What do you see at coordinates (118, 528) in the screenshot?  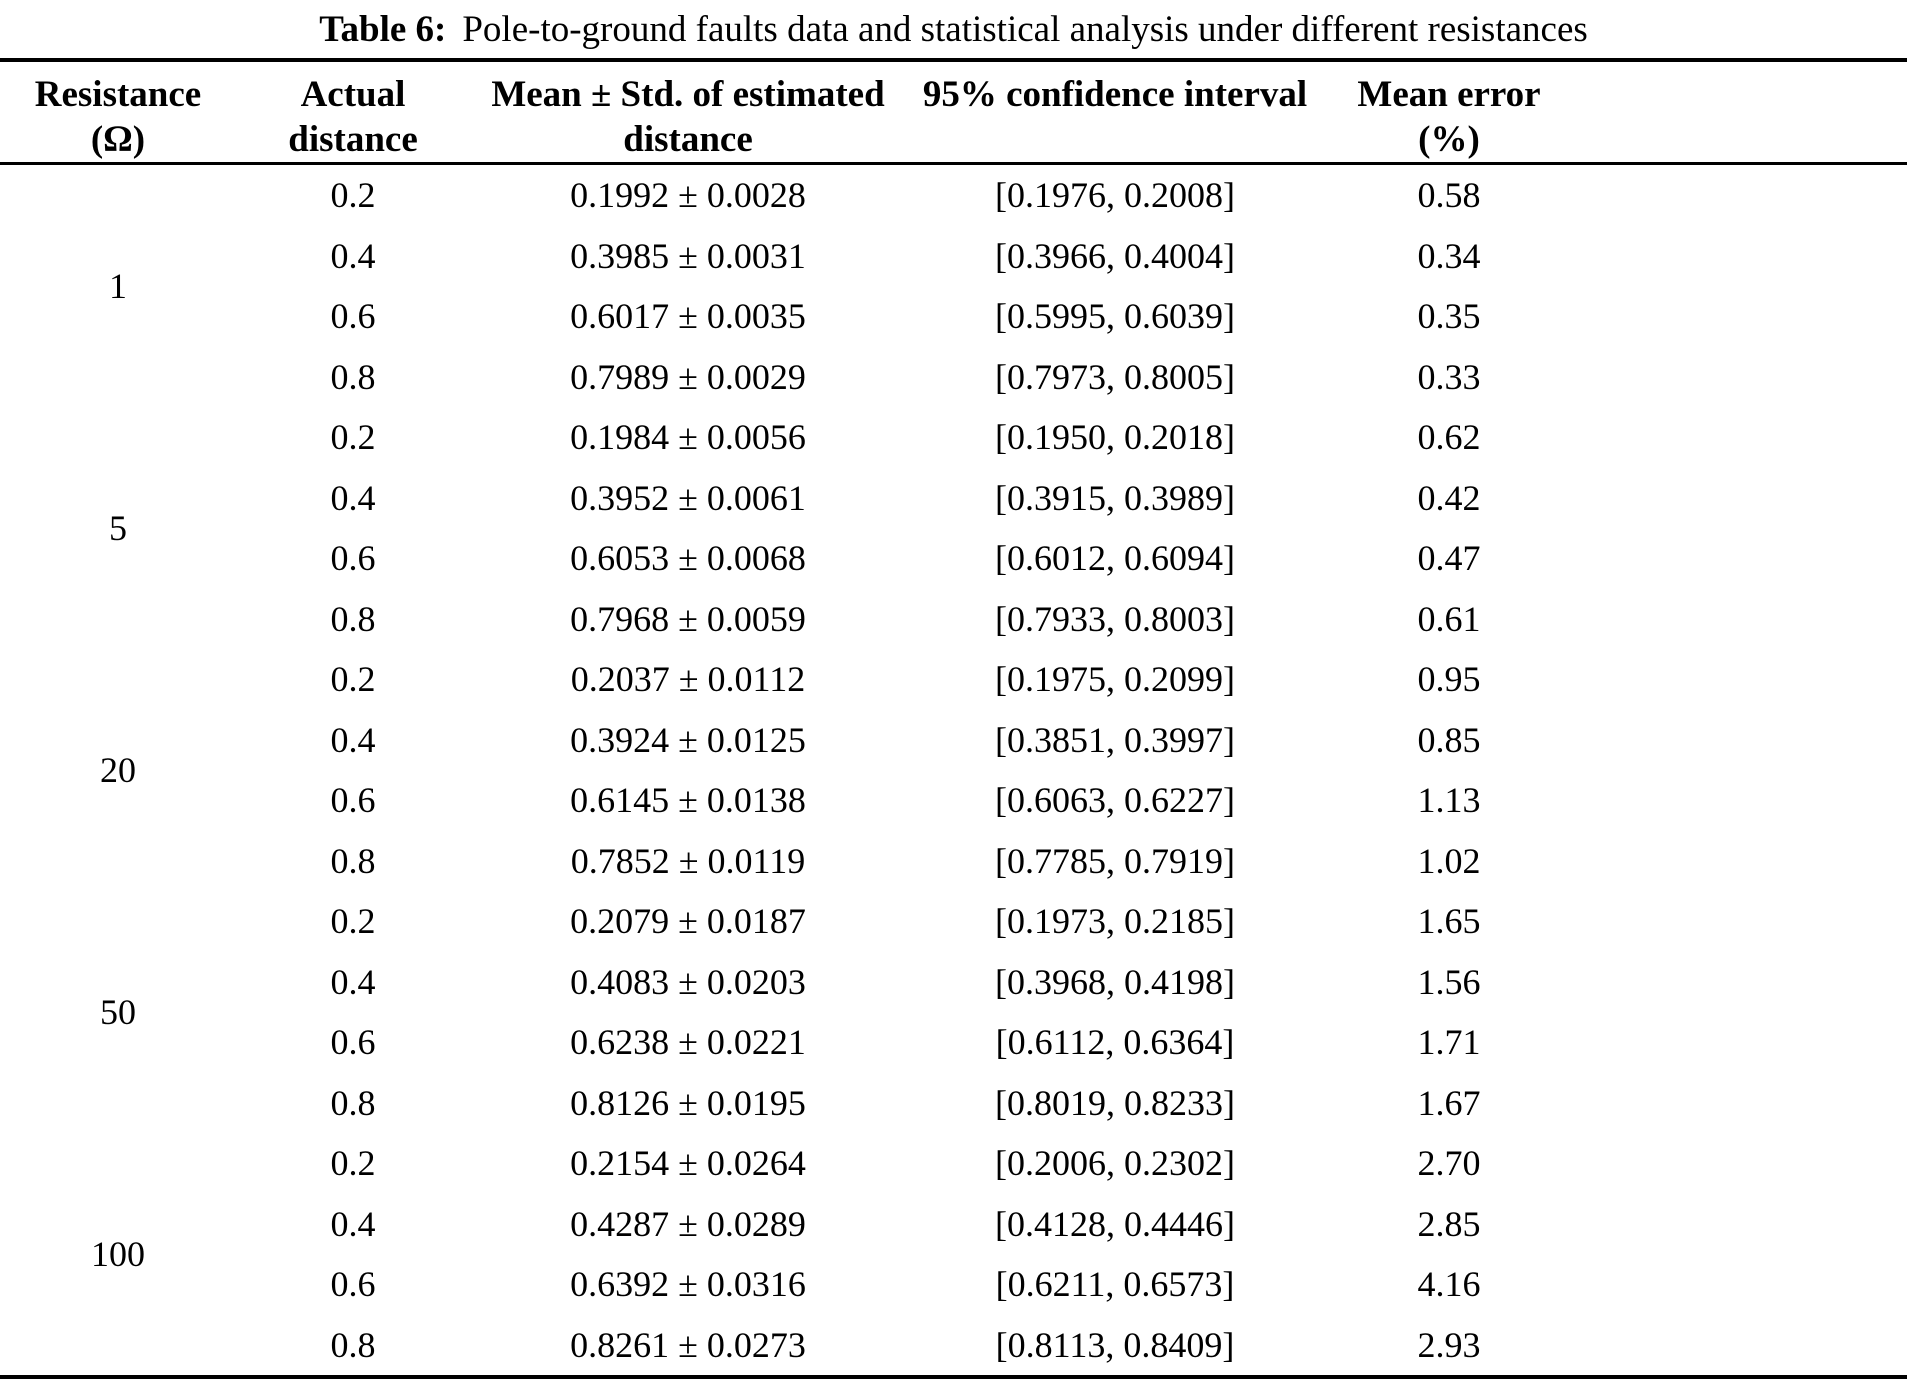 I see `resistance-cell: 5` at bounding box center [118, 528].